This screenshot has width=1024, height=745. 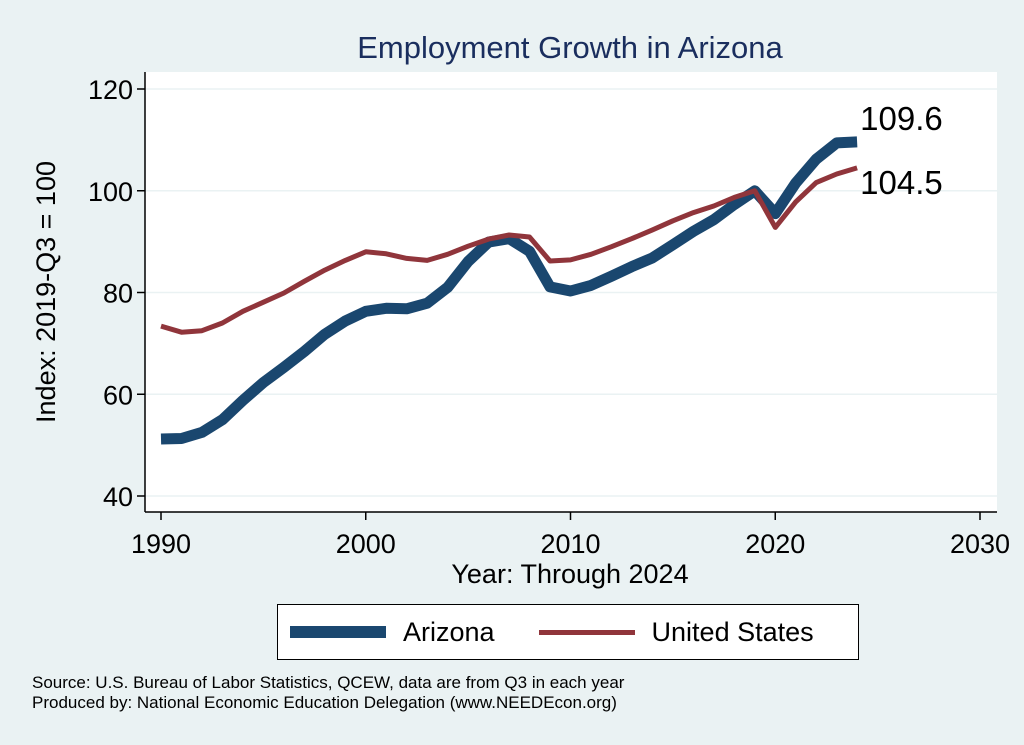 What do you see at coordinates (901, 150) in the screenshot?
I see `end-labels: 109.6 104.5` at bounding box center [901, 150].